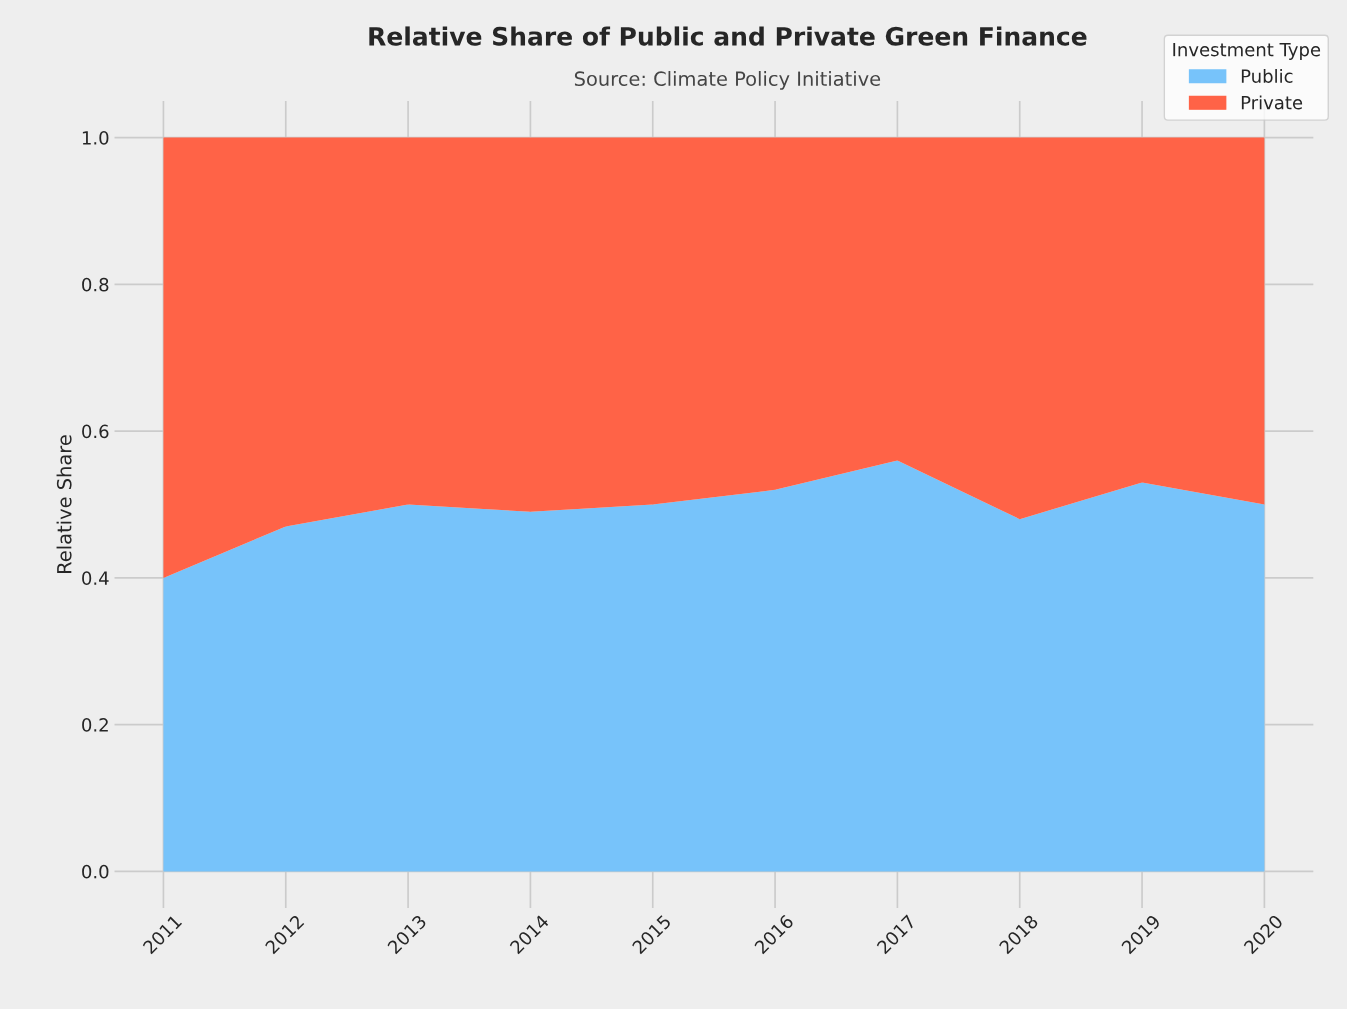 This screenshot has width=1347, height=1009. Describe the element at coordinates (95, 431) in the screenshot. I see `y-tick-label: 0.6` at that location.